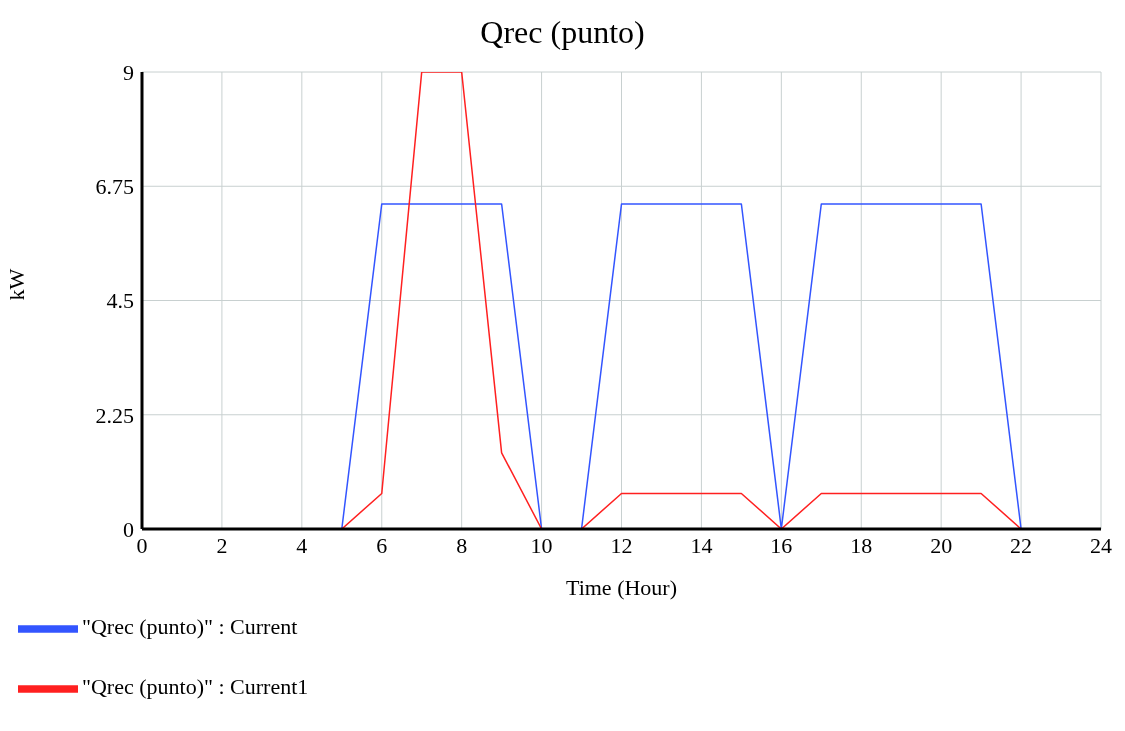  I want to click on x-tick-label: 6, so click(382, 545).